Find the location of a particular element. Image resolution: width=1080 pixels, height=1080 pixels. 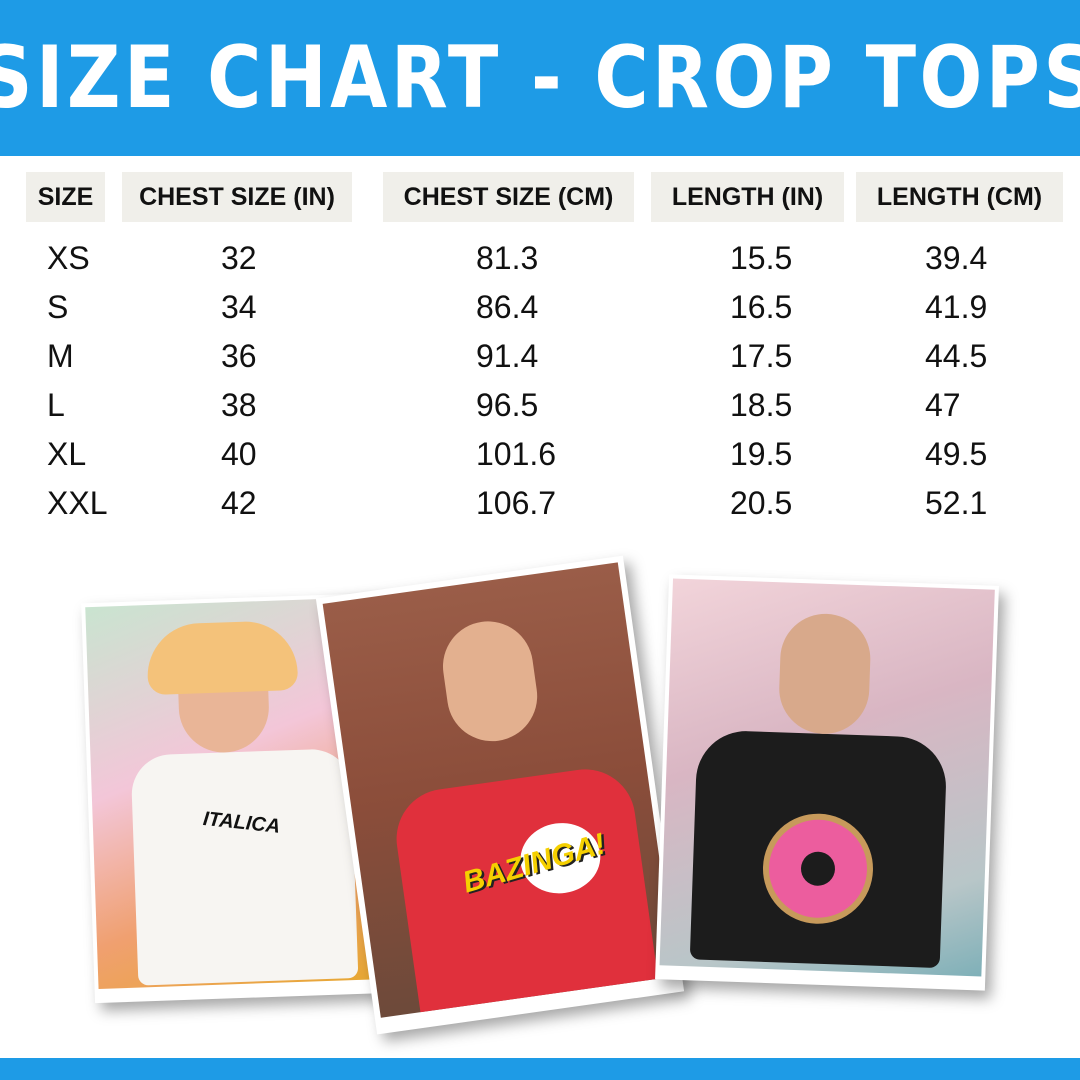

table-cell: 32 is located at coordinates (239, 258).